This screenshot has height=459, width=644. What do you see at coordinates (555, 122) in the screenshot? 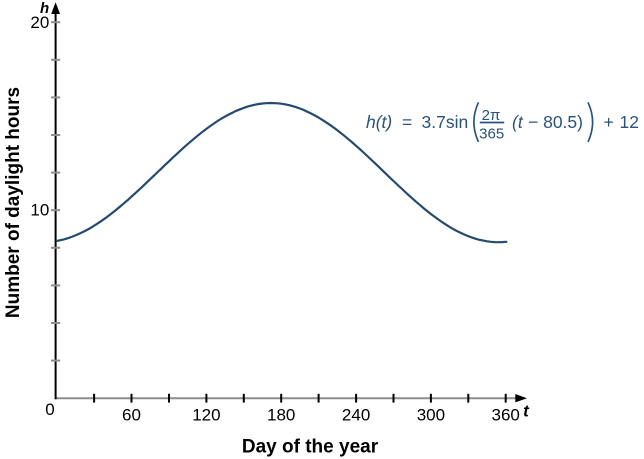
I see `svg-text: − 80.5)` at bounding box center [555, 122].